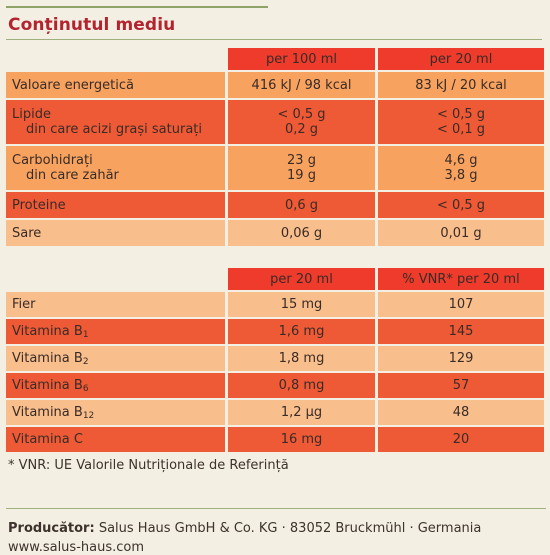  Describe the element at coordinates (85, 389) in the screenshot. I see `row-label-subscript: 6` at that location.